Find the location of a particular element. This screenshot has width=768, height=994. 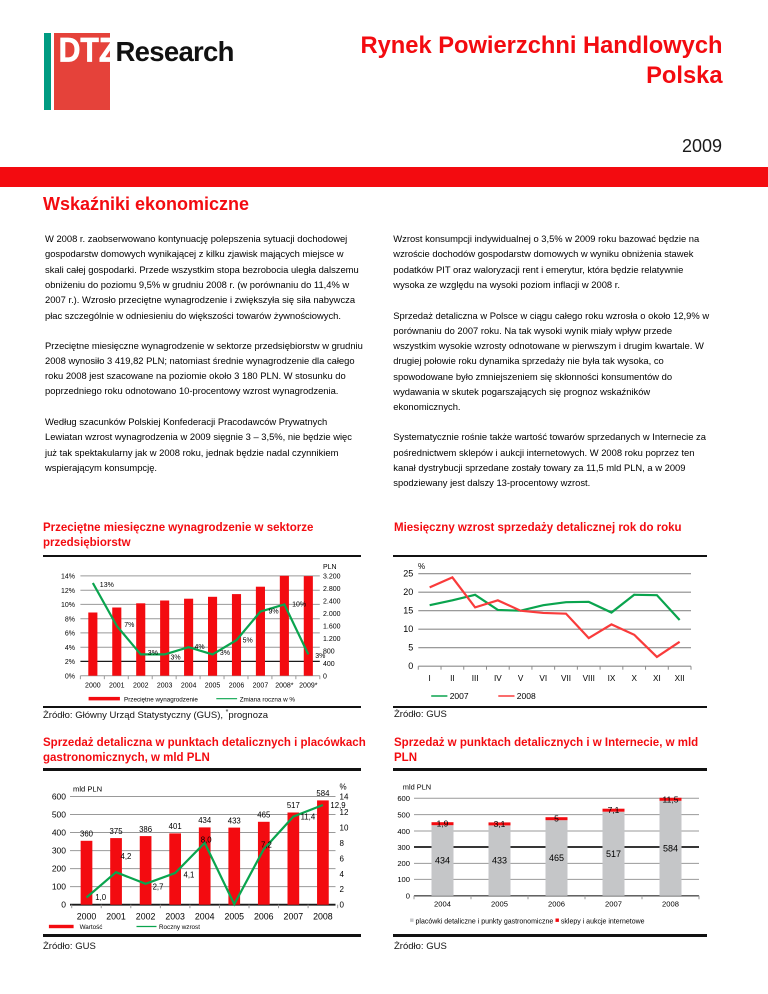

svg-text: VI is located at coordinates (543, 678).